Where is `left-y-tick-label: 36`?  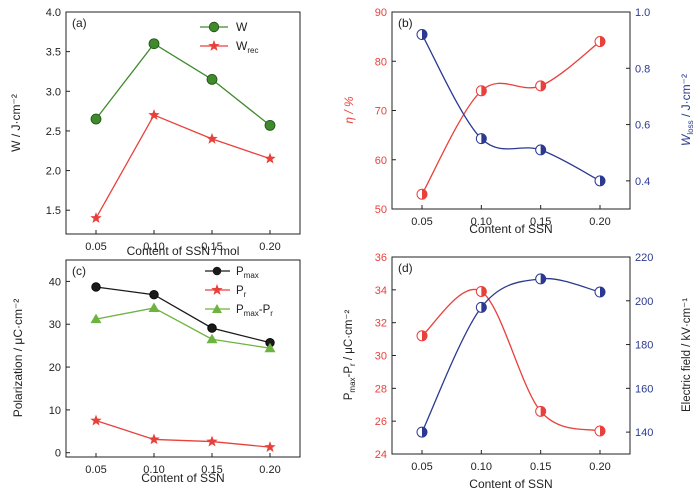
left-y-tick-label: 36 is located at coordinates (381, 258).